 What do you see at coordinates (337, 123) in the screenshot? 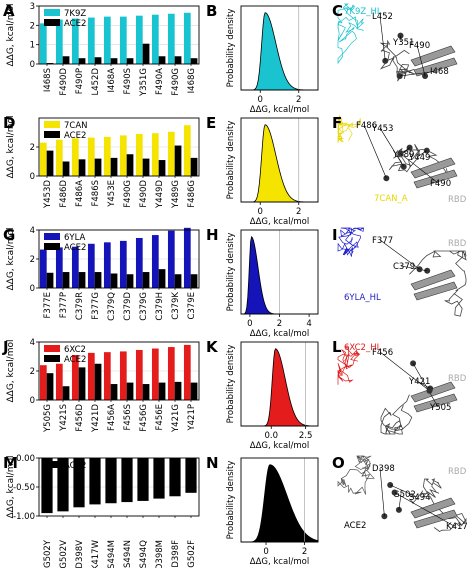
I see `panel-label-F: F` at bounding box center [337, 123].